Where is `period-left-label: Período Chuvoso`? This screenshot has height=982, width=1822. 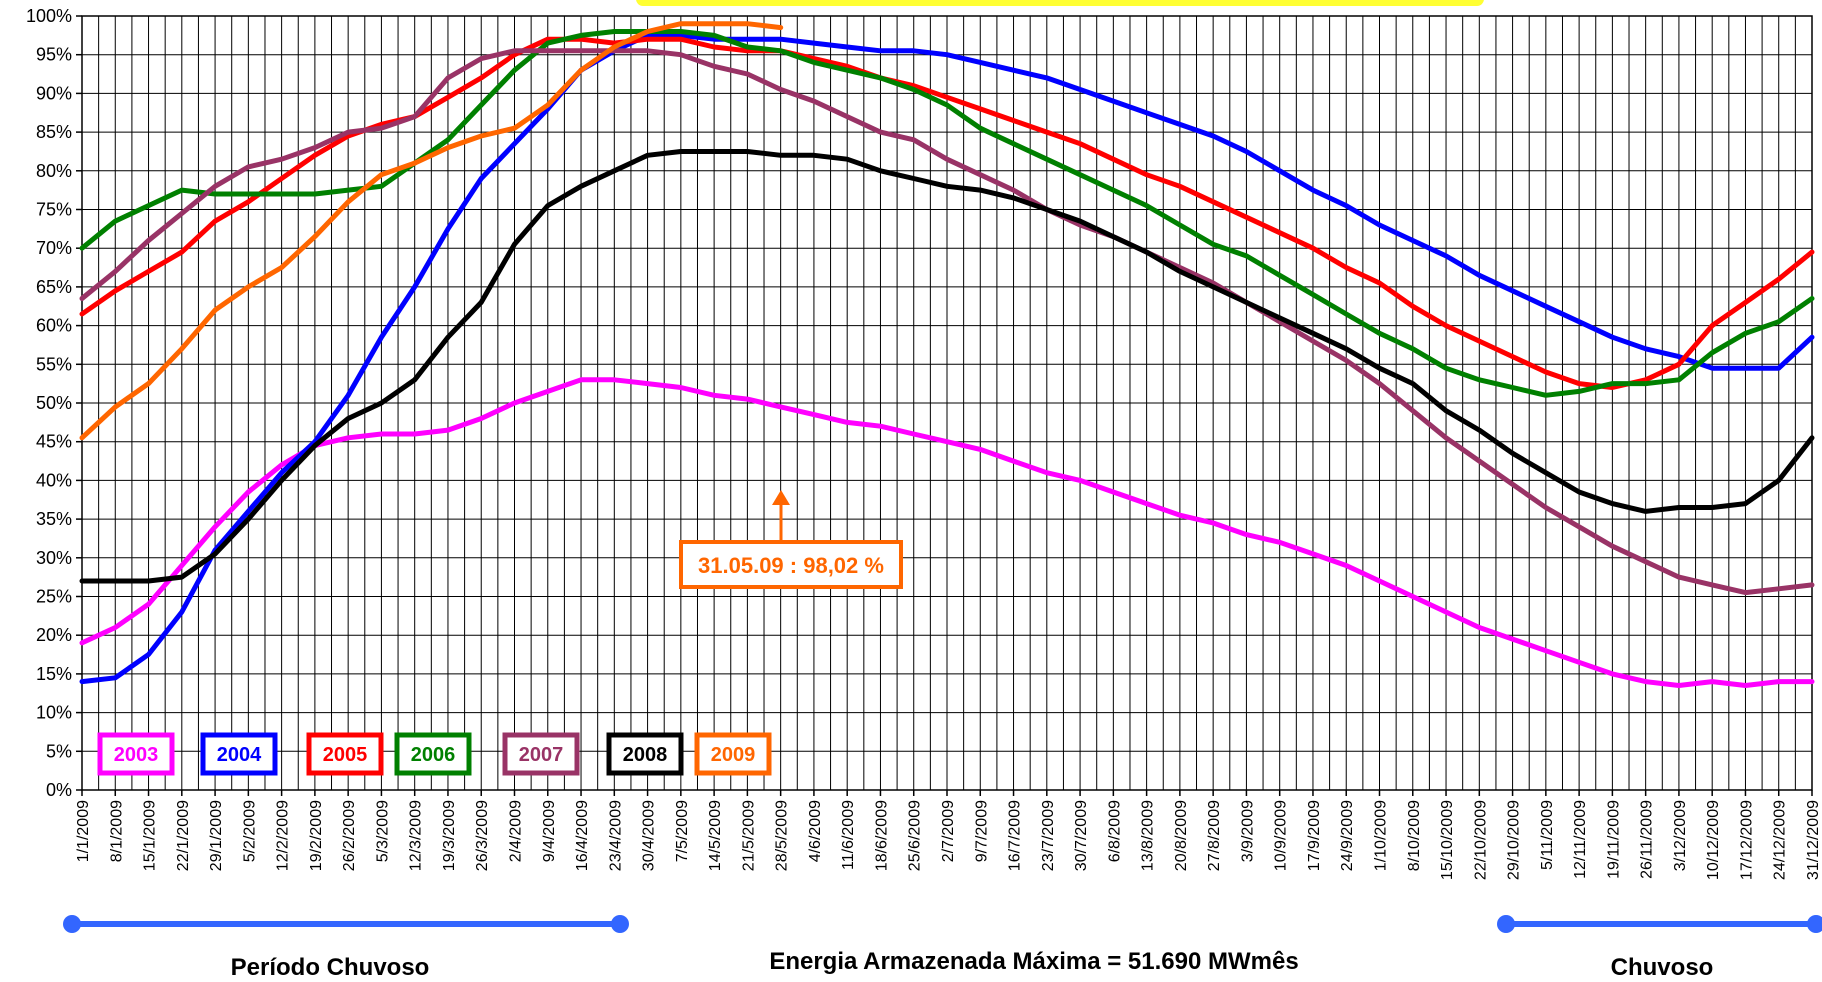 period-left-label: Período Chuvoso is located at coordinates (330, 967).